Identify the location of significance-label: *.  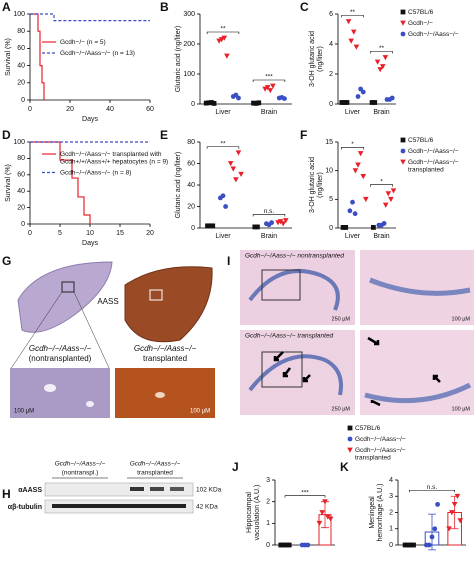
(381, 181).